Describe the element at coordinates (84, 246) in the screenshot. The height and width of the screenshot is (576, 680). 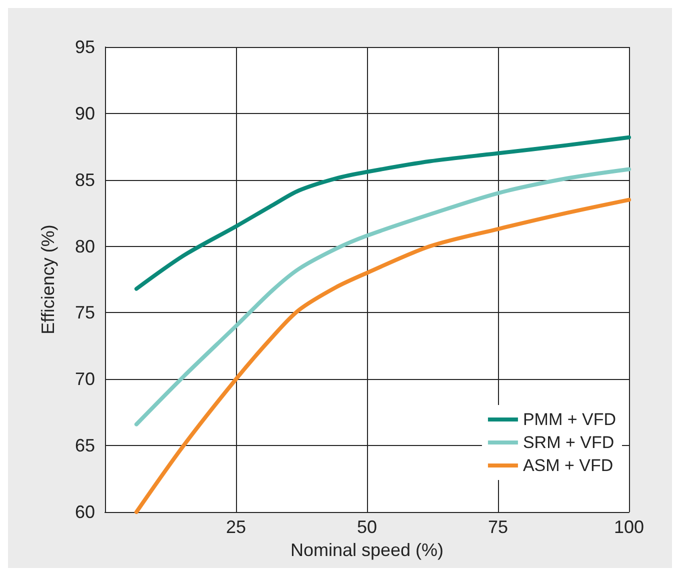
I see `y-tick-label: 80` at that location.